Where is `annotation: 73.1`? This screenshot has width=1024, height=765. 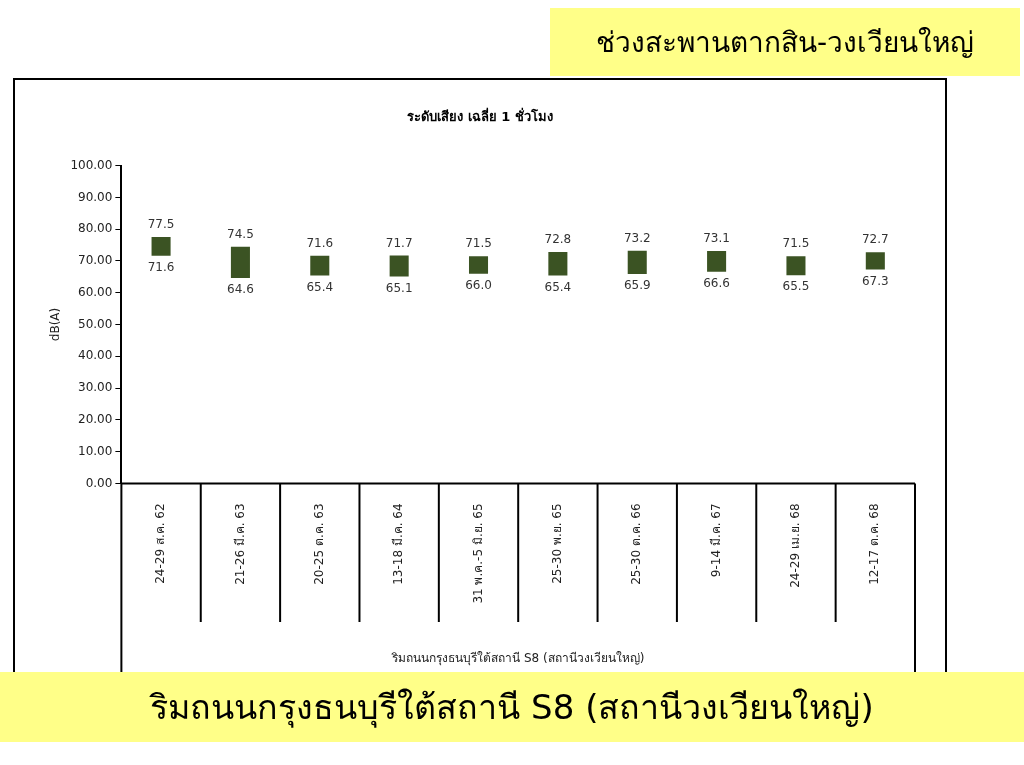 annotation: 73.1 is located at coordinates (716, 238).